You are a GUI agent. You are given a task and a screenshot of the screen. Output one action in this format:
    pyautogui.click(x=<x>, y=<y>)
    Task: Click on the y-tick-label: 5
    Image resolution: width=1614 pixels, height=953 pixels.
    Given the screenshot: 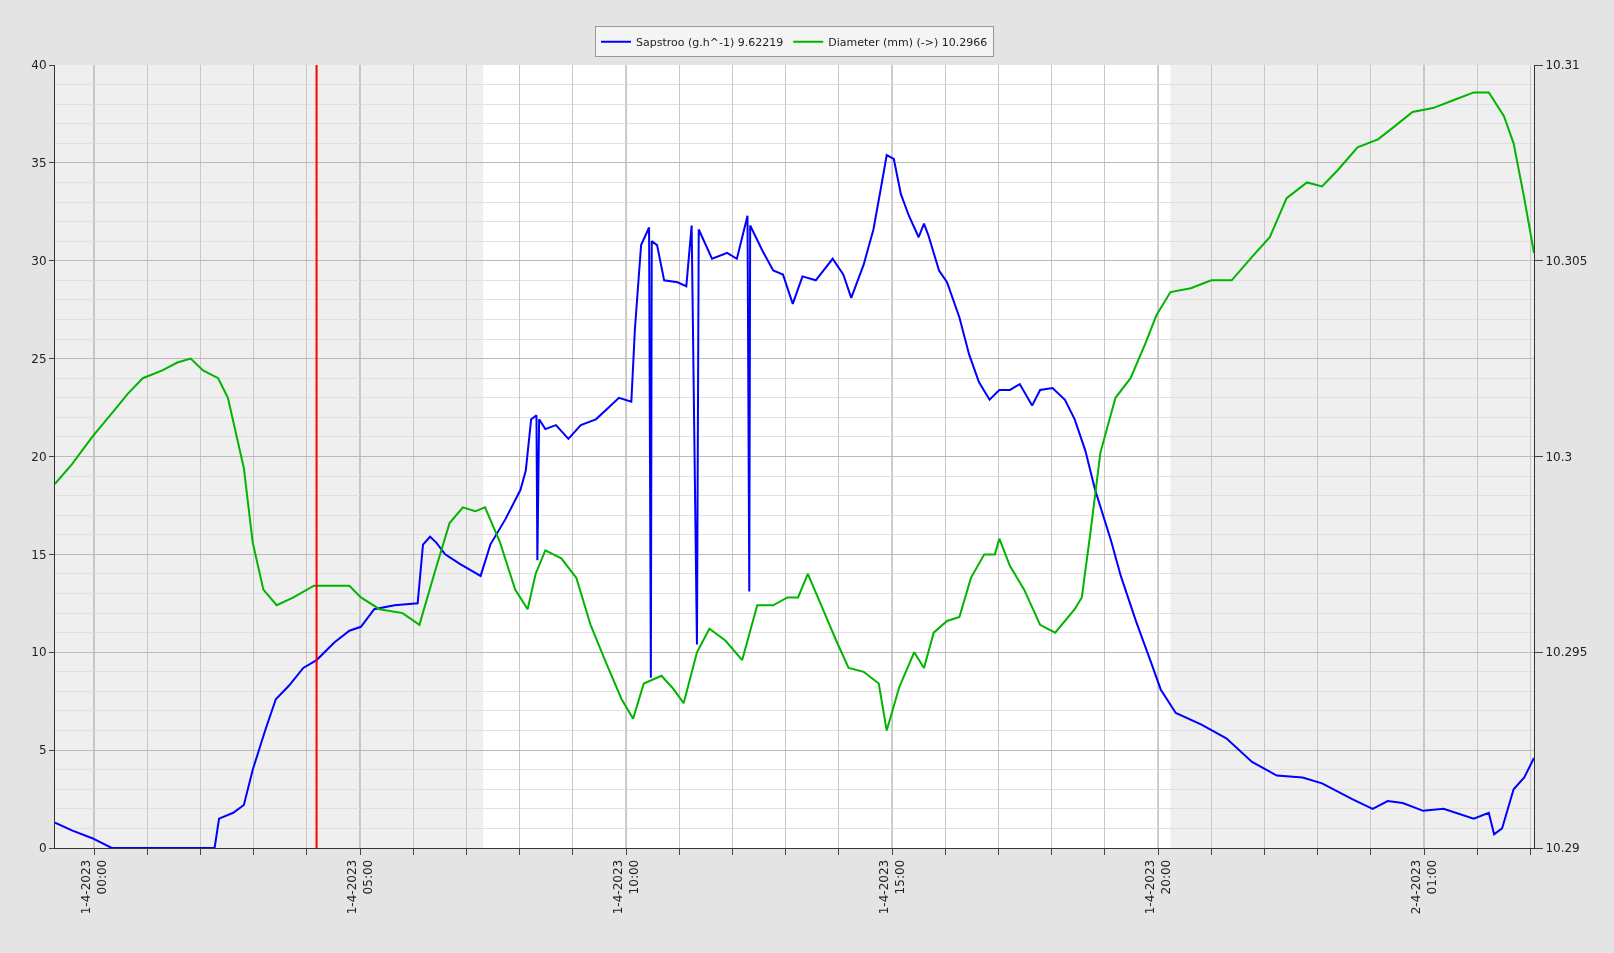 What is the action you would take?
    pyautogui.click(x=42, y=750)
    